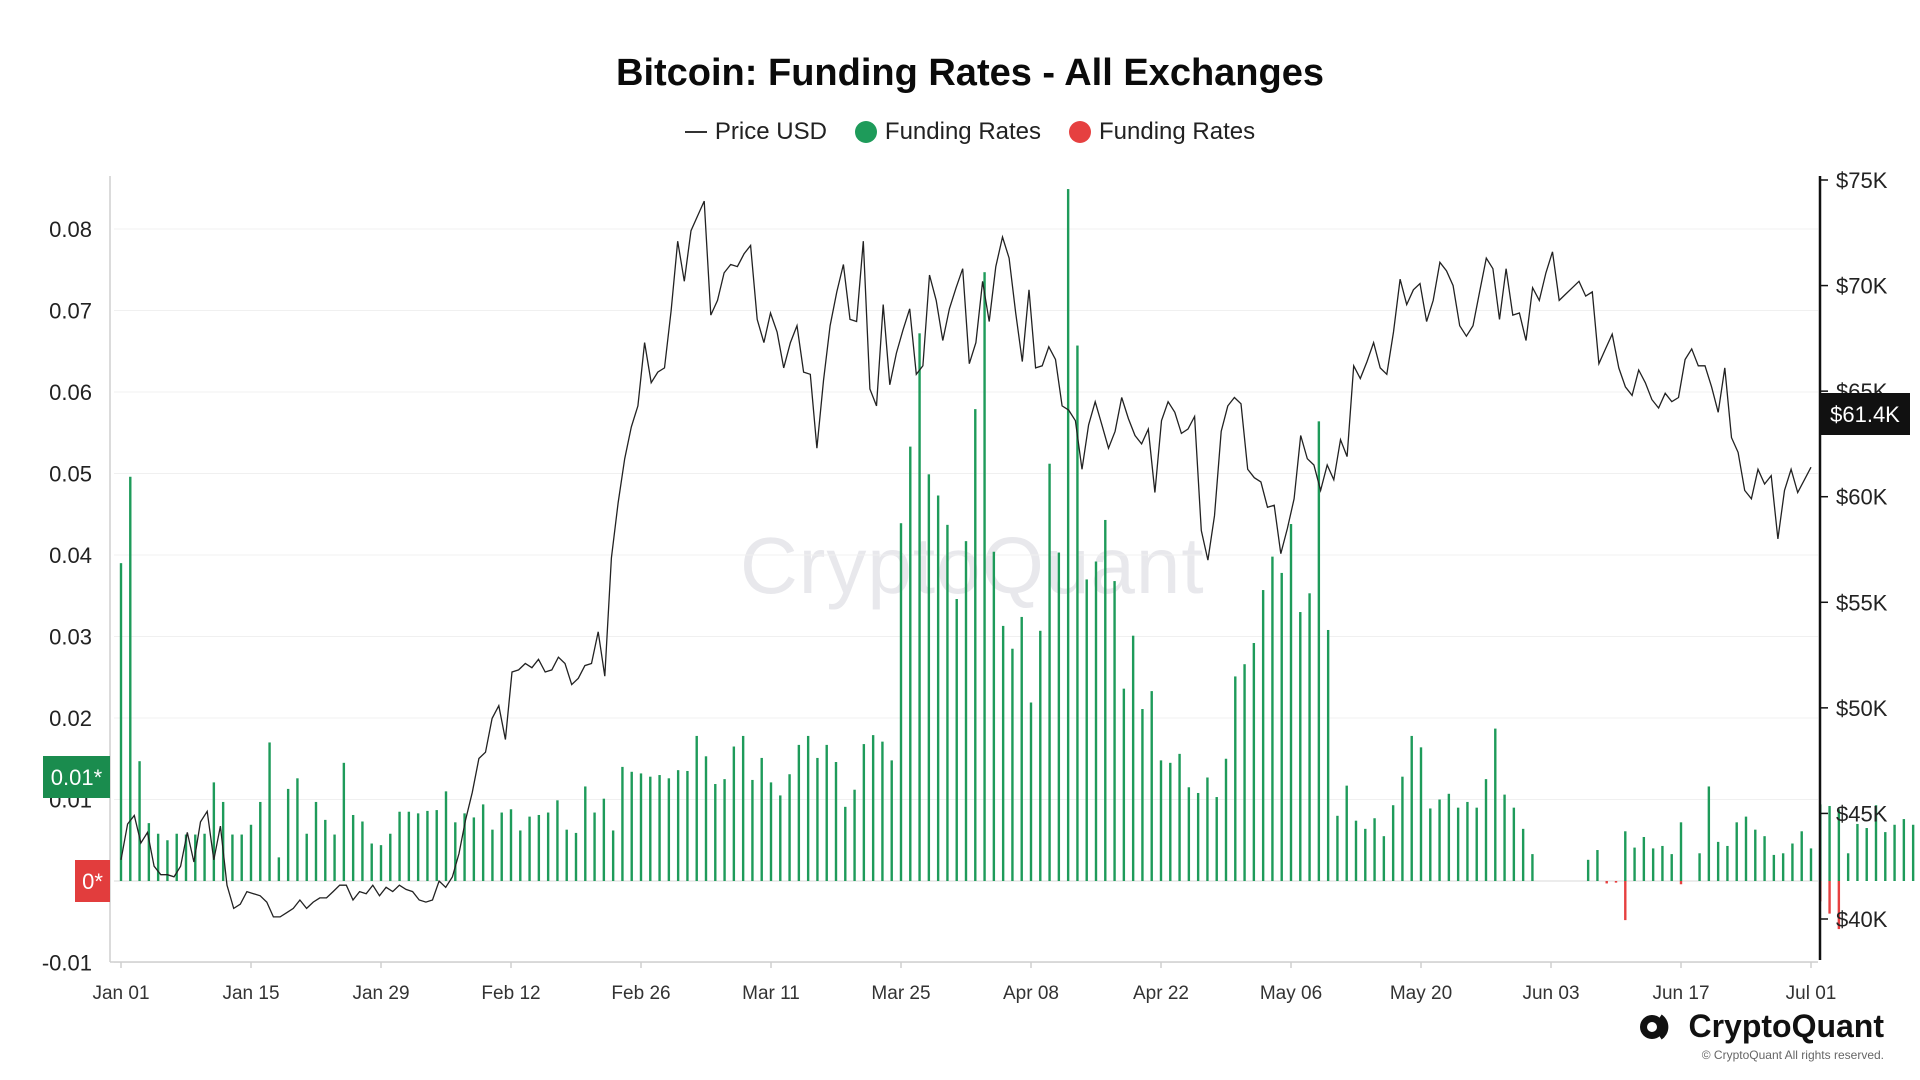  Describe the element at coordinates (1786, 1026) in the screenshot. I see `brand-name: CryptoQuant` at that location.